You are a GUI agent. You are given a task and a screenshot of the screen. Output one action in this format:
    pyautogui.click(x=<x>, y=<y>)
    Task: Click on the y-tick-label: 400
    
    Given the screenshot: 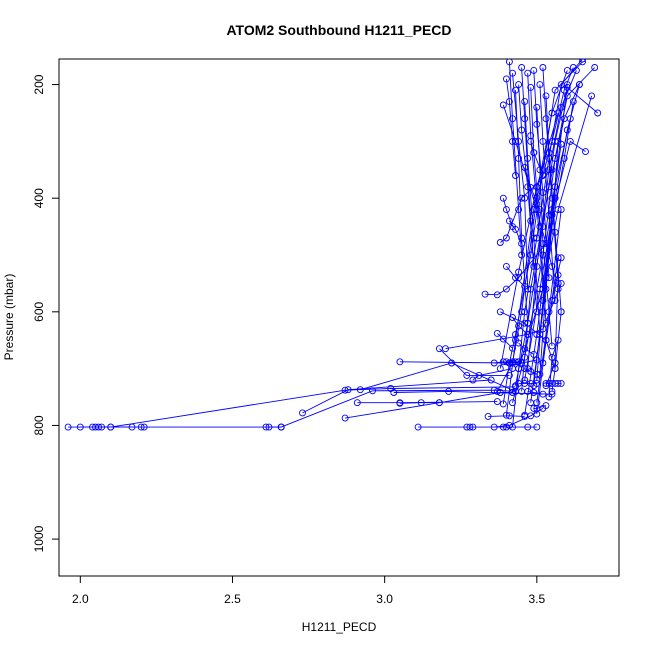 What is the action you would take?
    pyautogui.click(x=39, y=198)
    